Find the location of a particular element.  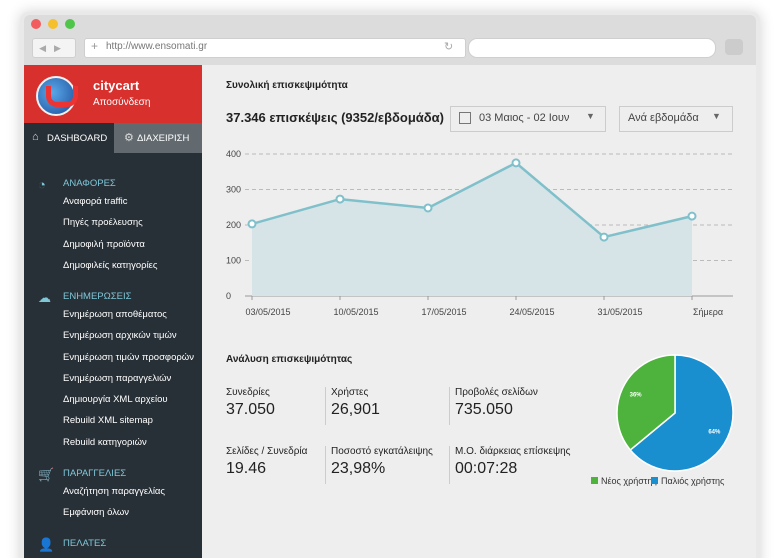

nav-link: Ενημέρωση αποθέματος is located at coordinates (115, 314).